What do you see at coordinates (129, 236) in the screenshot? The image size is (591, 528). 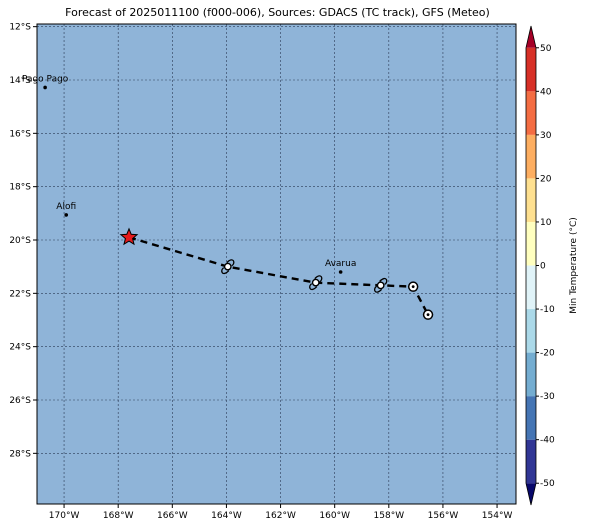 I see `current-position-star-icon` at bounding box center [129, 236].